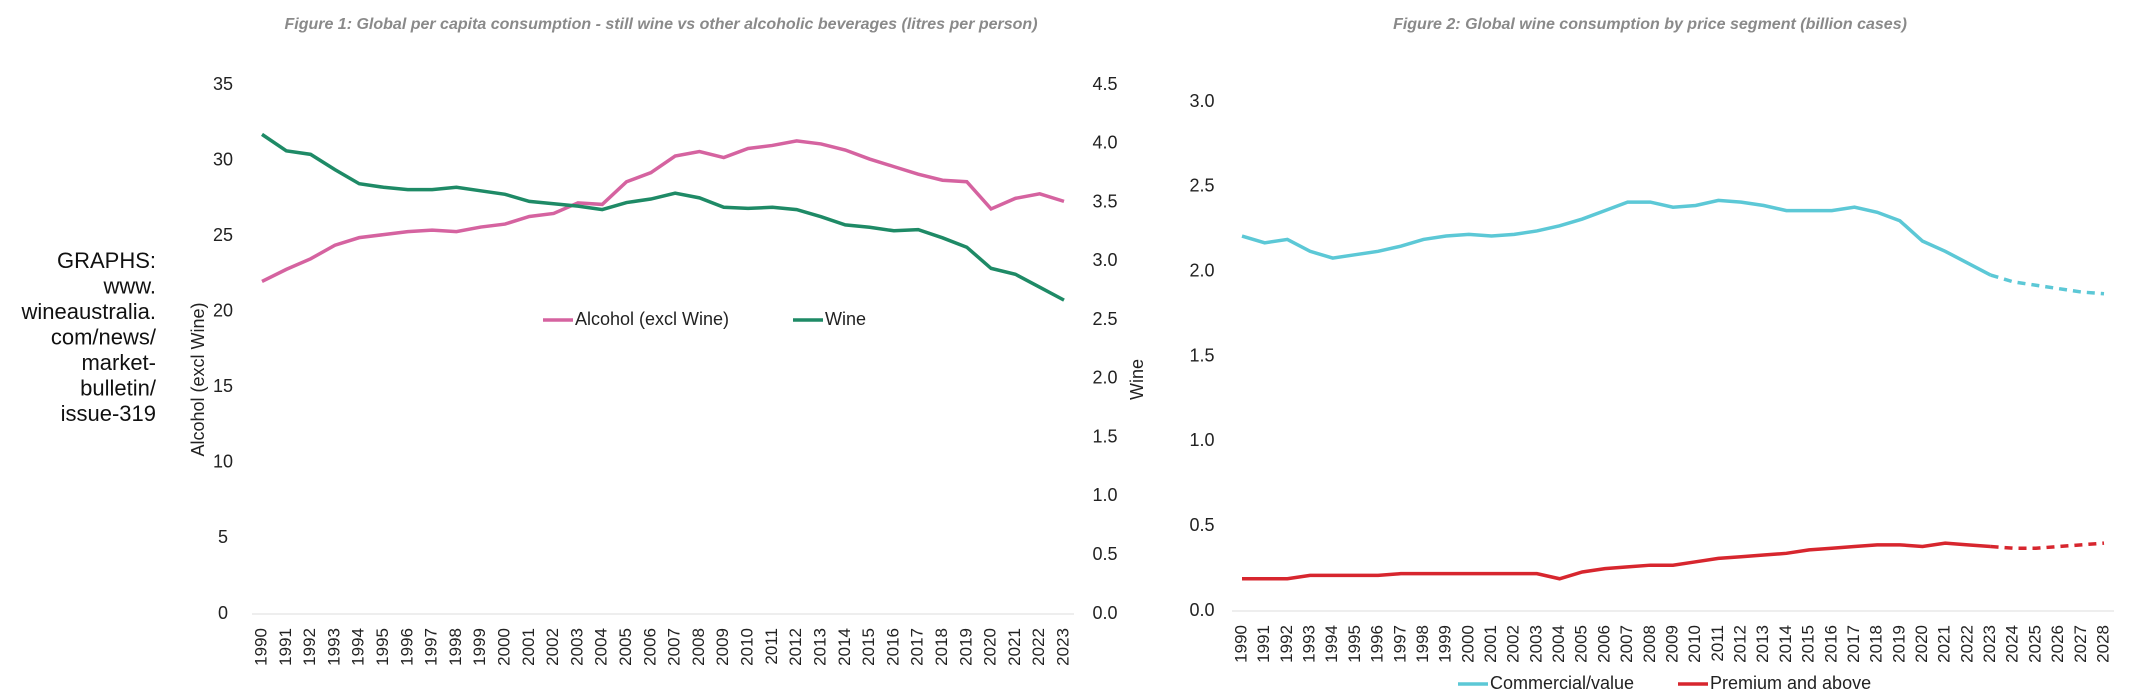 The height and width of the screenshot is (699, 2148). I want to click on y2-tick-label: 3.5, so click(1104, 201).